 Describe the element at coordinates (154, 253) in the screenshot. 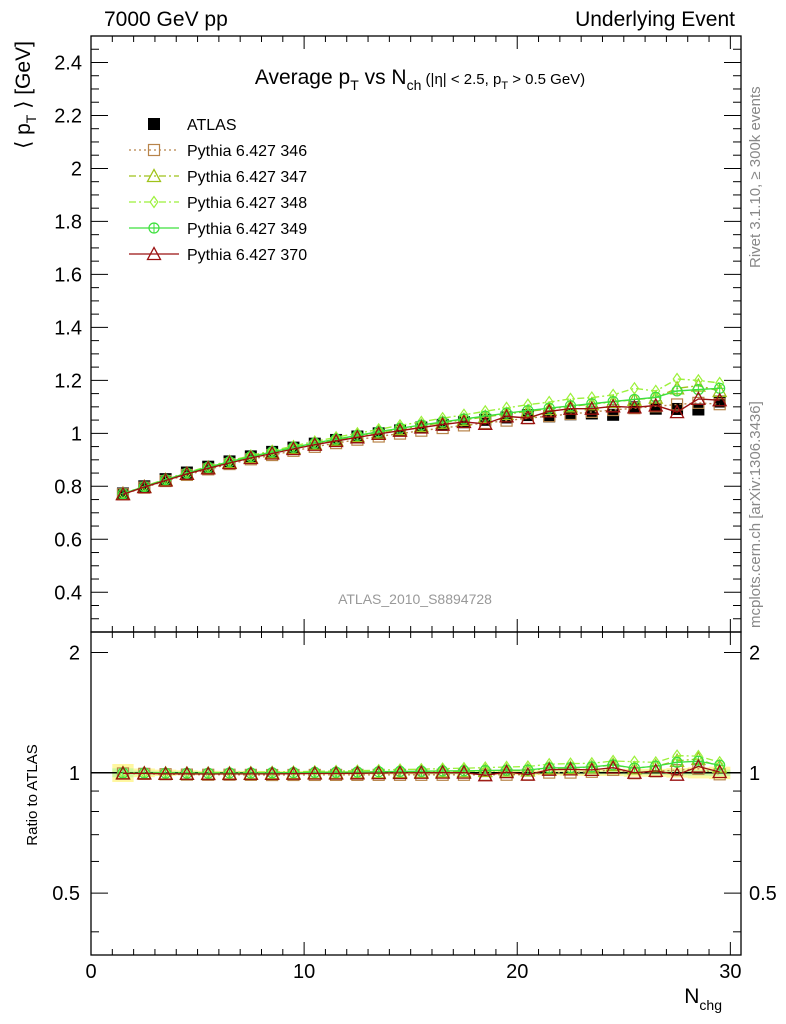

I see `legend-pythia-6-427-370-marker-shape` at that location.